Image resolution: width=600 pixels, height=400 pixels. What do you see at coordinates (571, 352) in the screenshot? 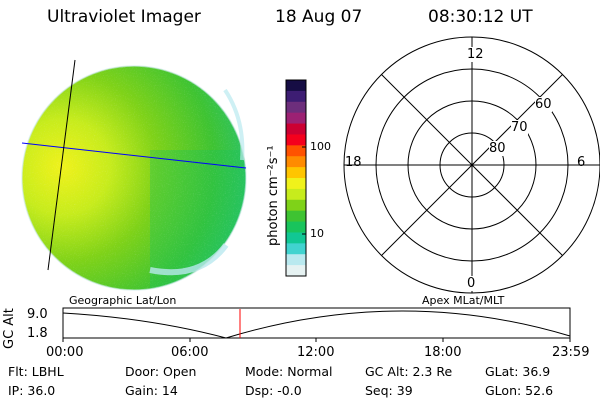
I see `timeline-x-tick-2359: 23:59` at bounding box center [571, 352].